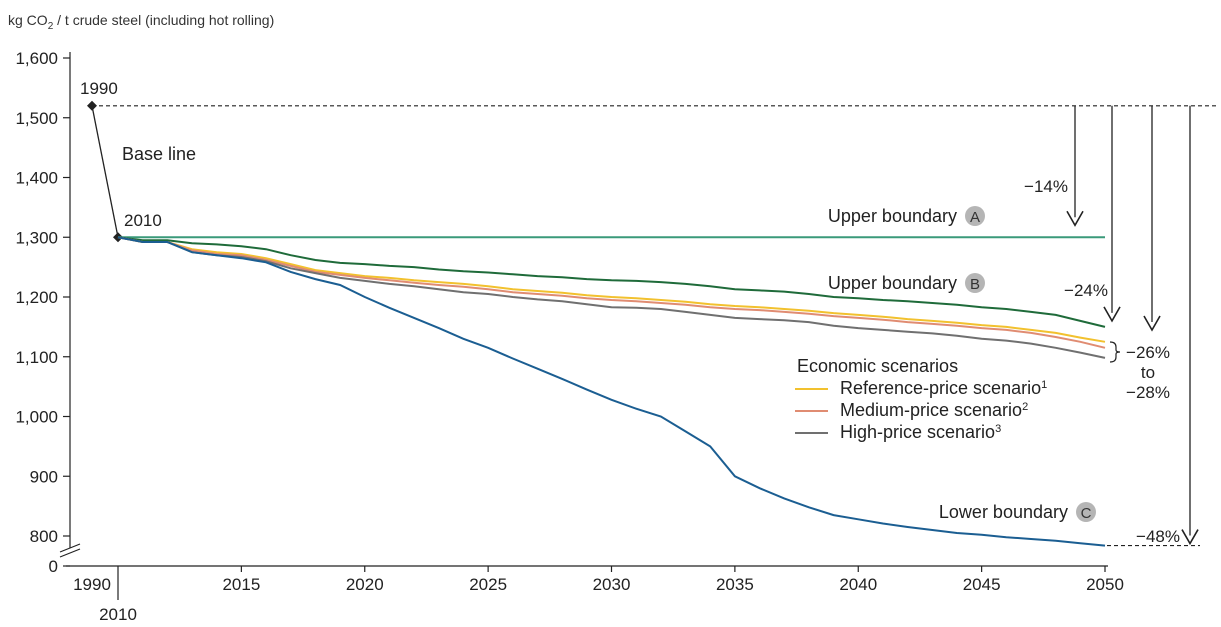 The height and width of the screenshot is (627, 1221). What do you see at coordinates (1086, 290) in the screenshot?
I see `reduction-label: −24%` at bounding box center [1086, 290].